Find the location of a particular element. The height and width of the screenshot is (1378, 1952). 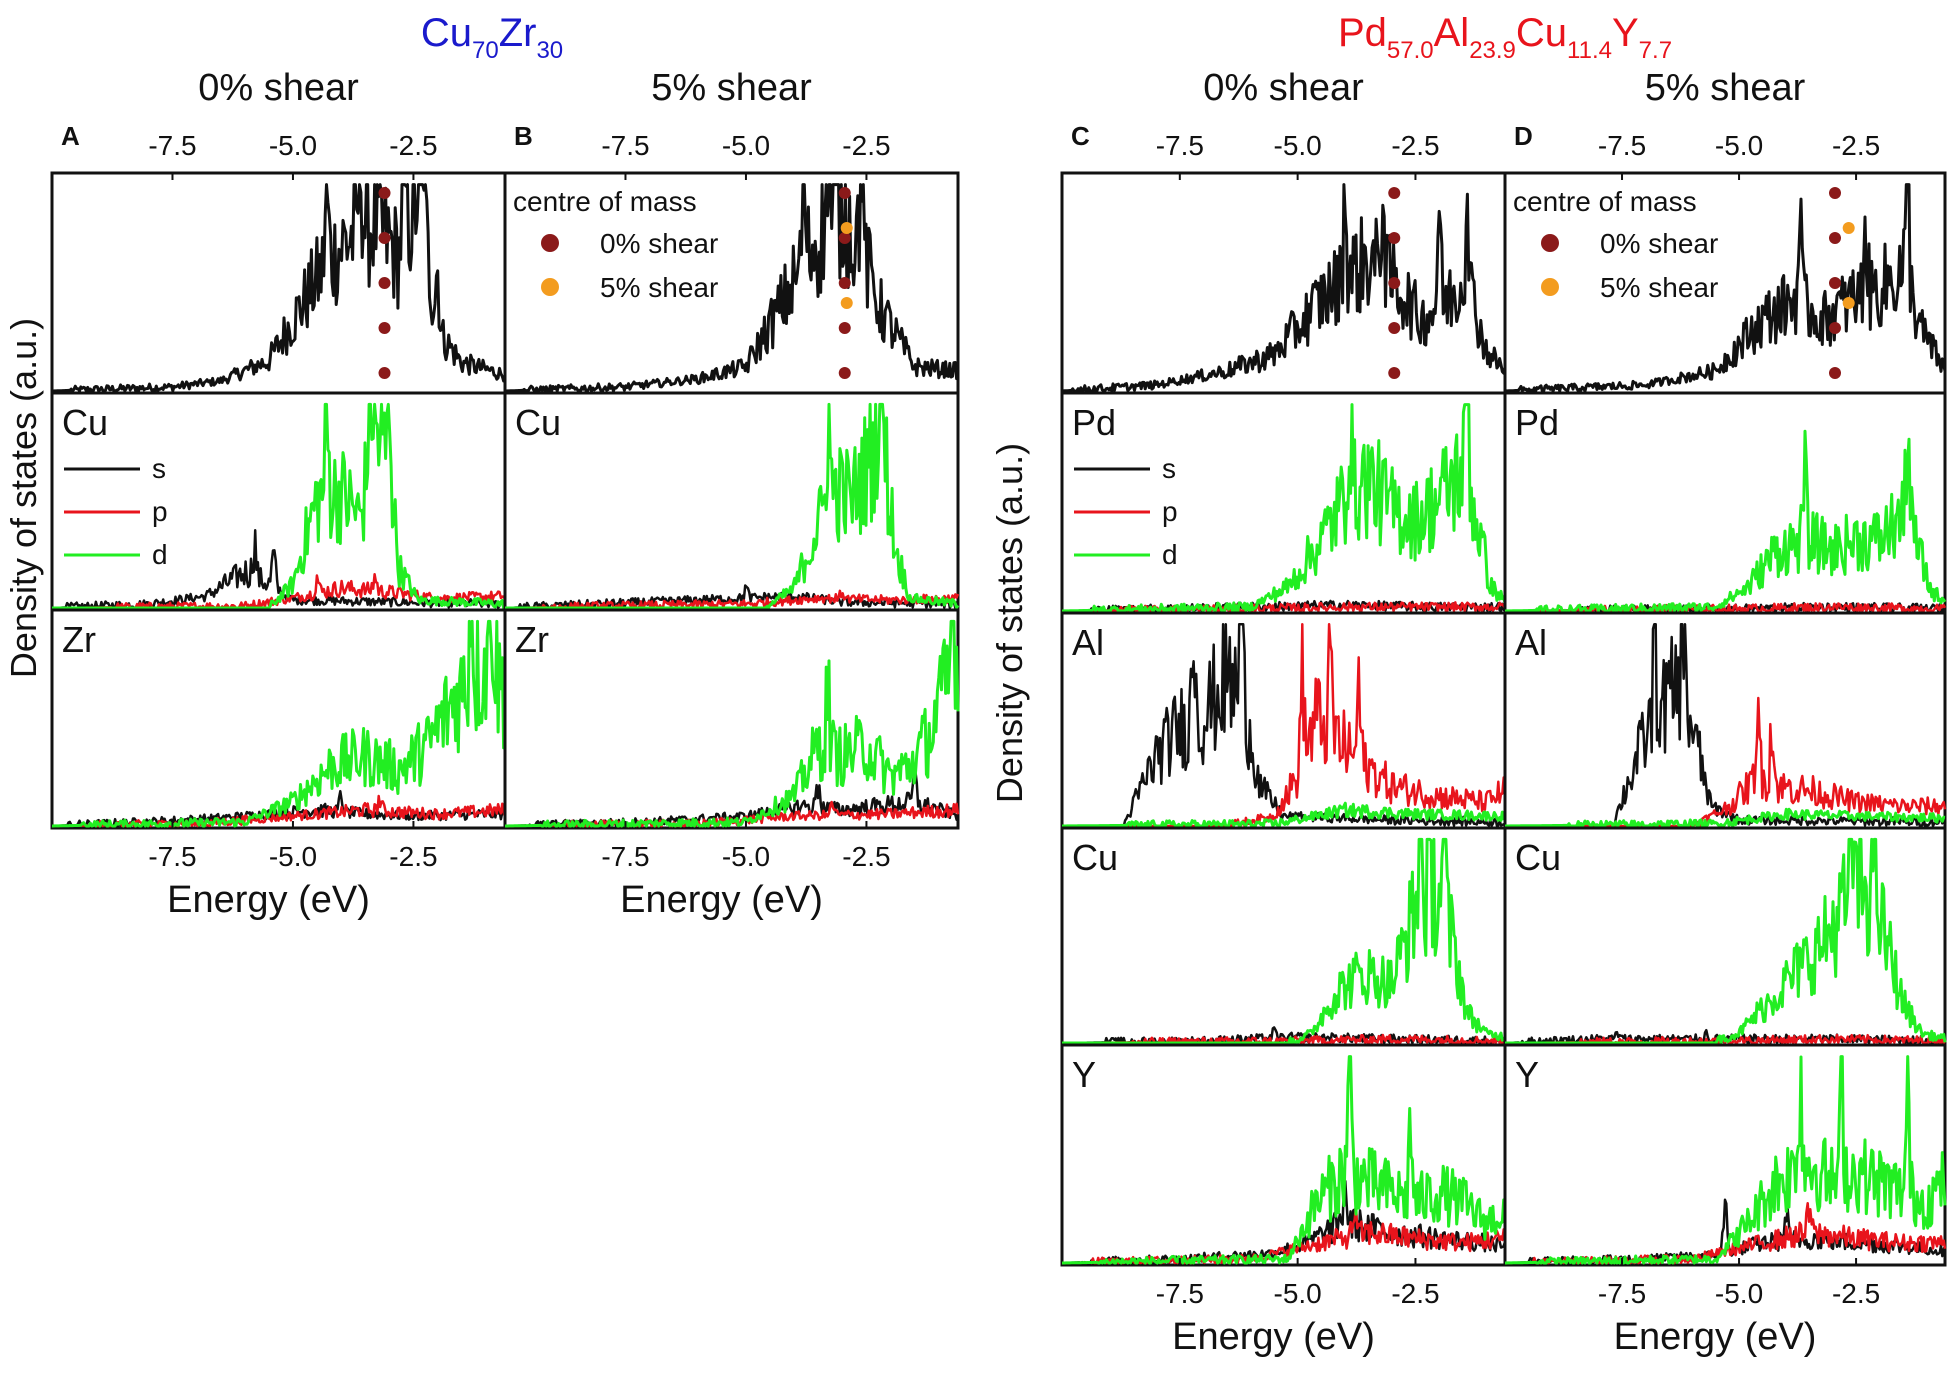

panel-letter: D is located at coordinates (1523, 136).